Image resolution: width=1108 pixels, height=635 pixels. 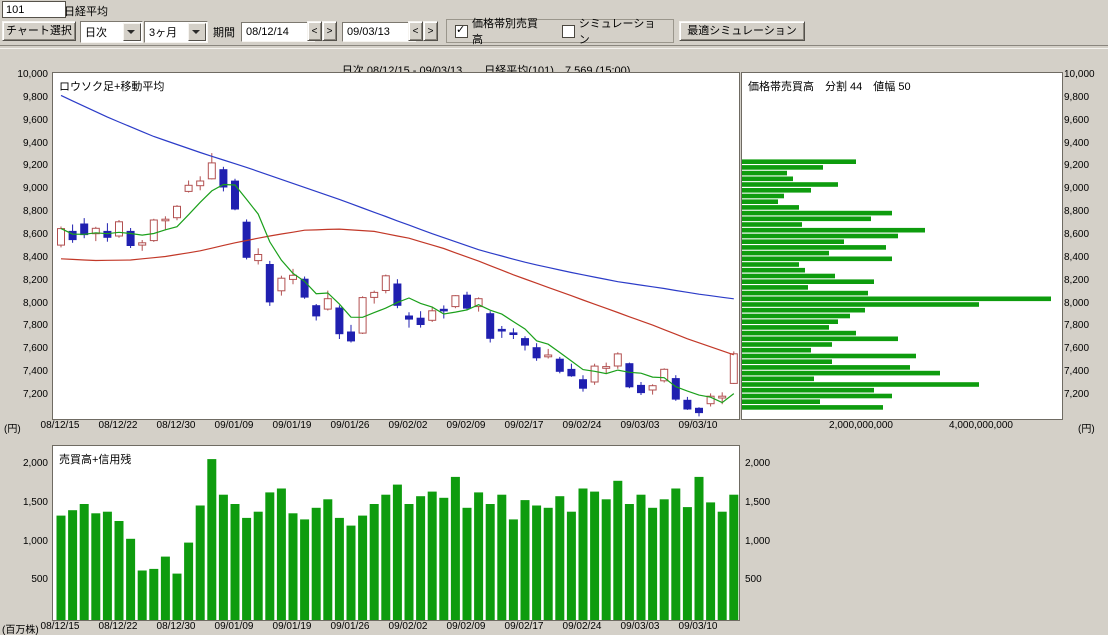 What do you see at coordinates (1077, 257) in the screenshot?
I see `y-axis-label: 8,400` at bounding box center [1077, 257].